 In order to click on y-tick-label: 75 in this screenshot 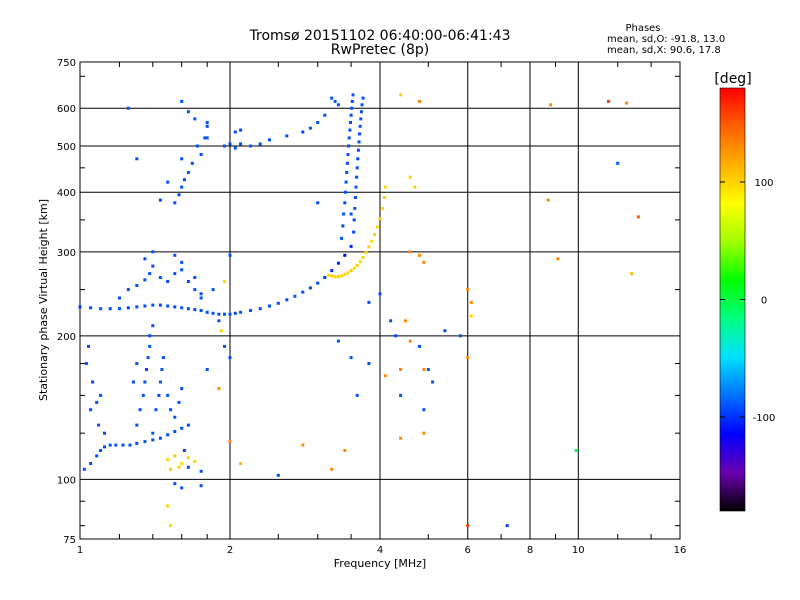, I will do `click(69, 540)`.